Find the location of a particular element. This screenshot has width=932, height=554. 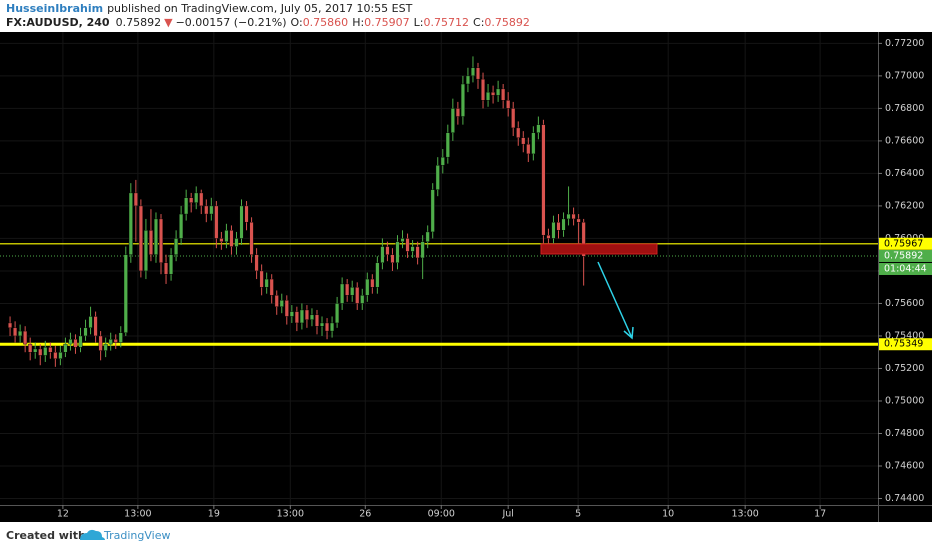

ohlc-label: O: is located at coordinates (297, 22).